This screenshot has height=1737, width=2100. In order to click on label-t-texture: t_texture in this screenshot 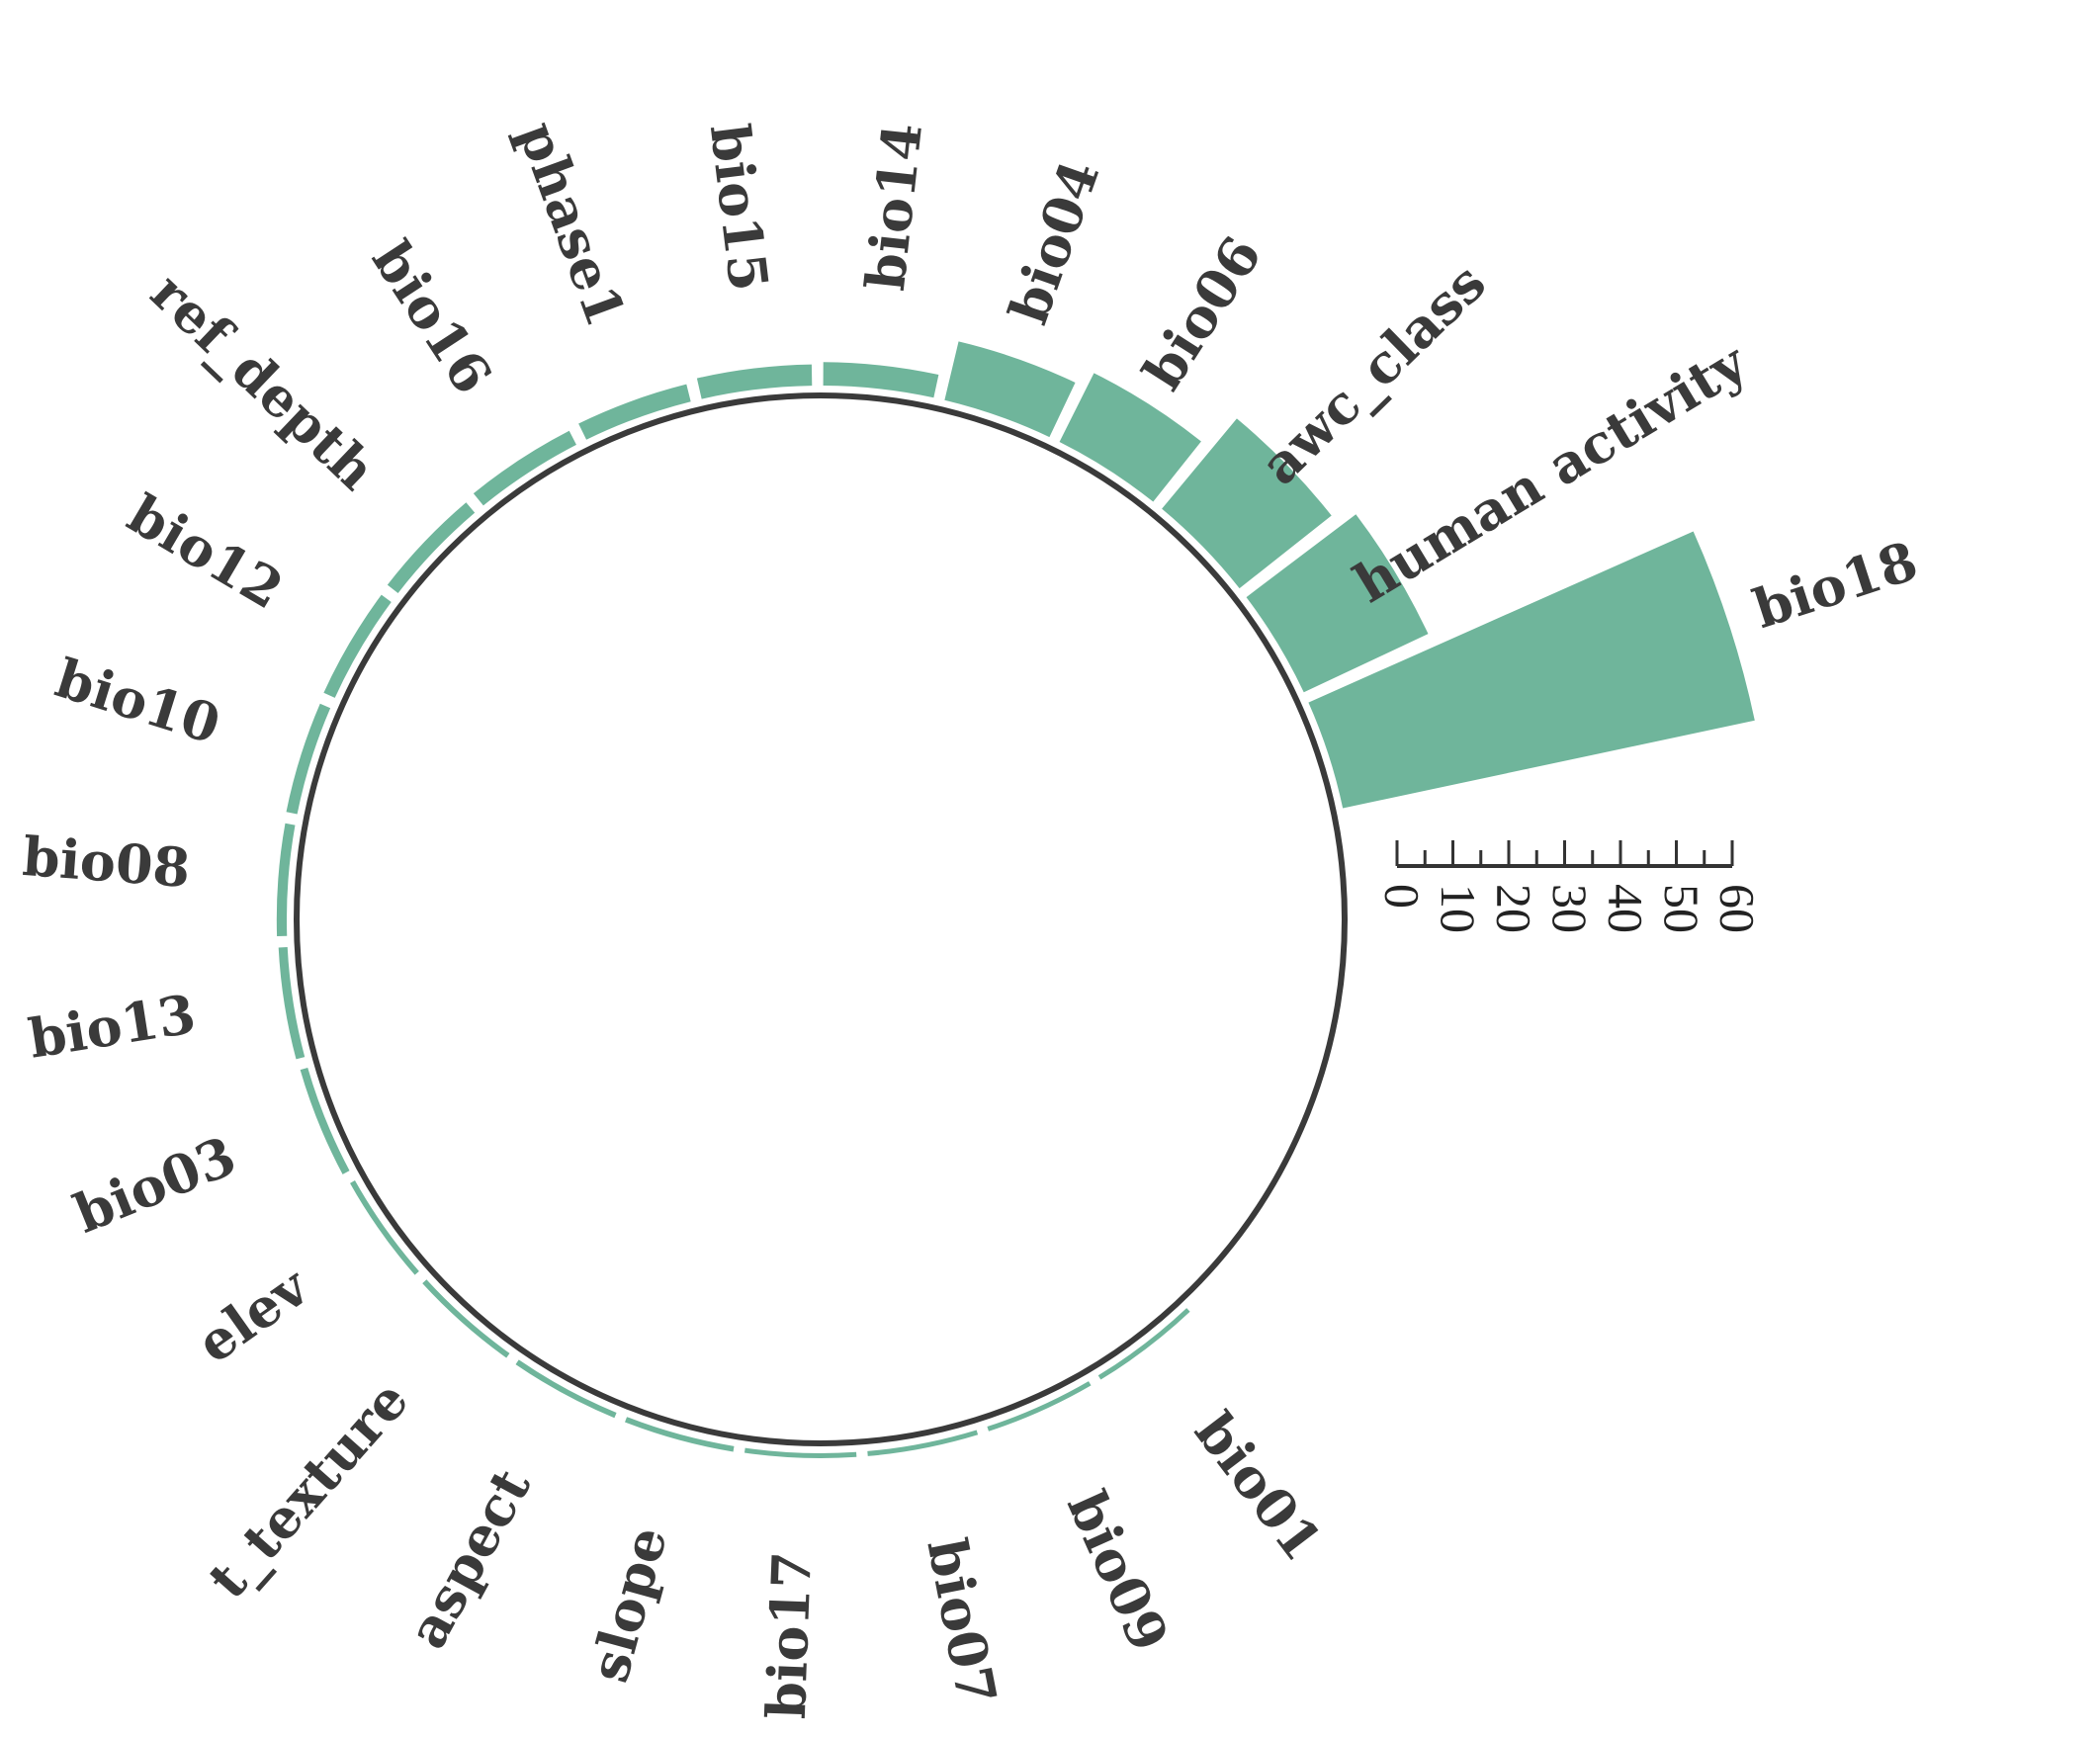, I will do `click(308, 1489)`.